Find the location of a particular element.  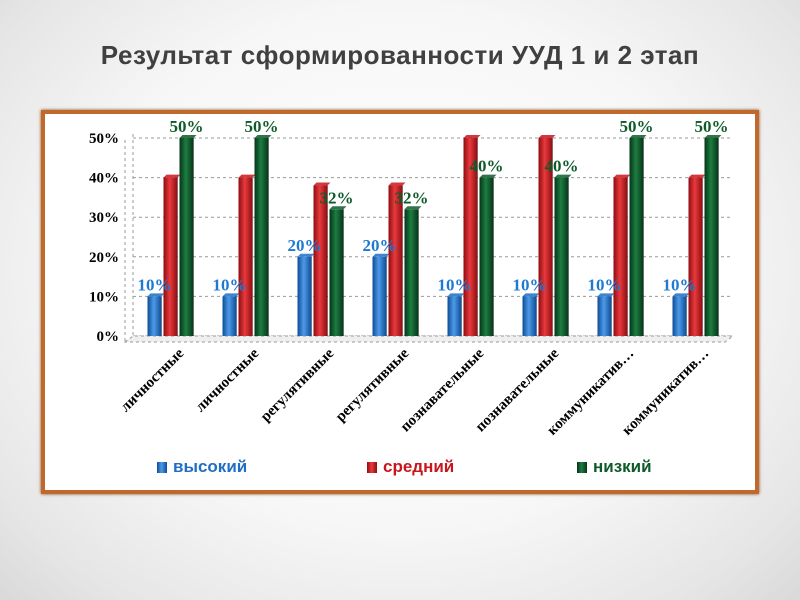

y-tick-label: 0% is located at coordinates (108, 337).